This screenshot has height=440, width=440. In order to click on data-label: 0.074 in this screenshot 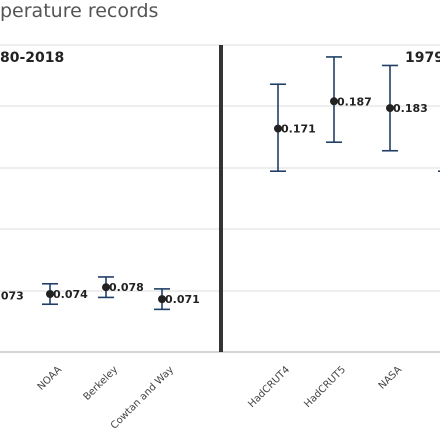, I will do `click(70, 294)`.